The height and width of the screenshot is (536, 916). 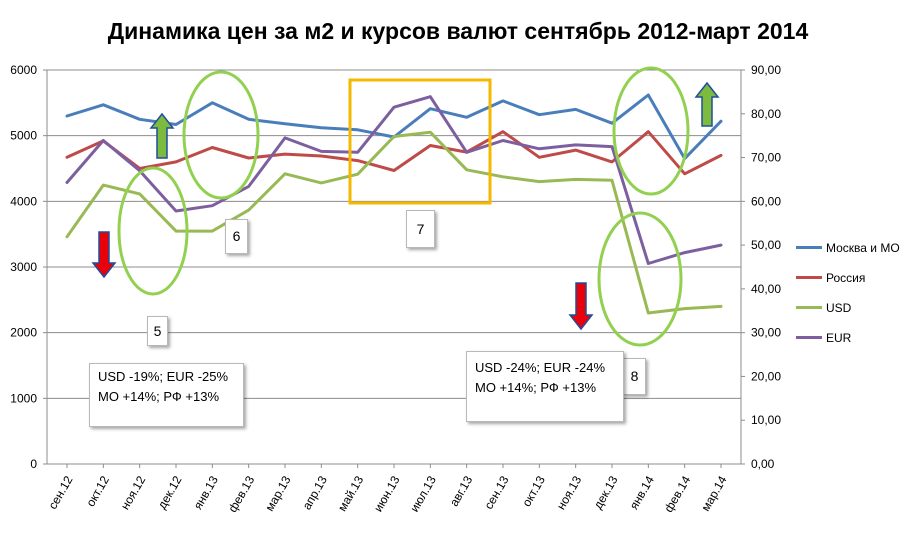 What do you see at coordinates (766, 289) in the screenshot?
I see `y-right-tick-label: 40,00` at bounding box center [766, 289].